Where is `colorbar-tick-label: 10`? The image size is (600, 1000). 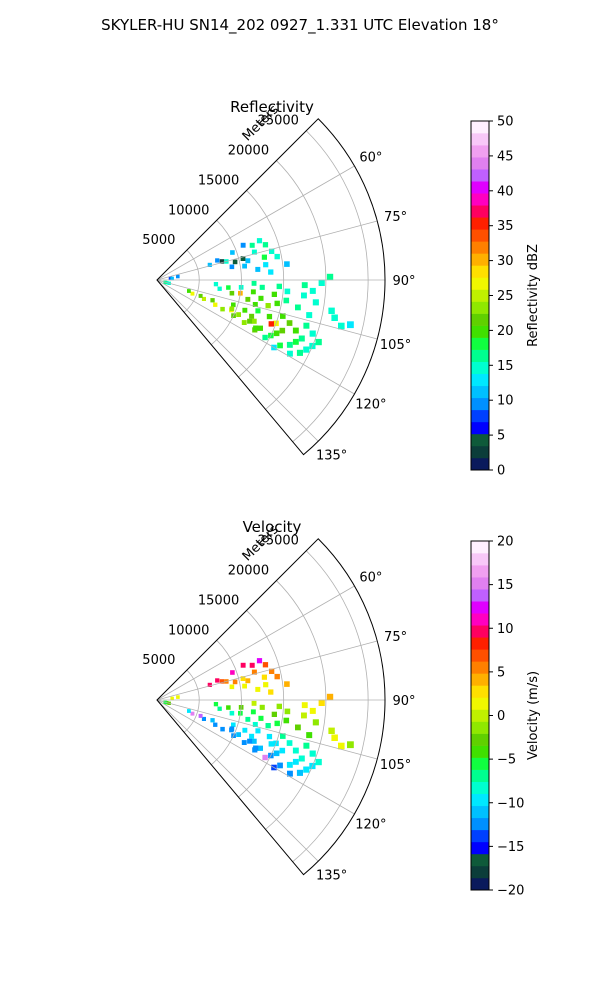 colorbar-tick-label: 10 is located at coordinates (505, 401).